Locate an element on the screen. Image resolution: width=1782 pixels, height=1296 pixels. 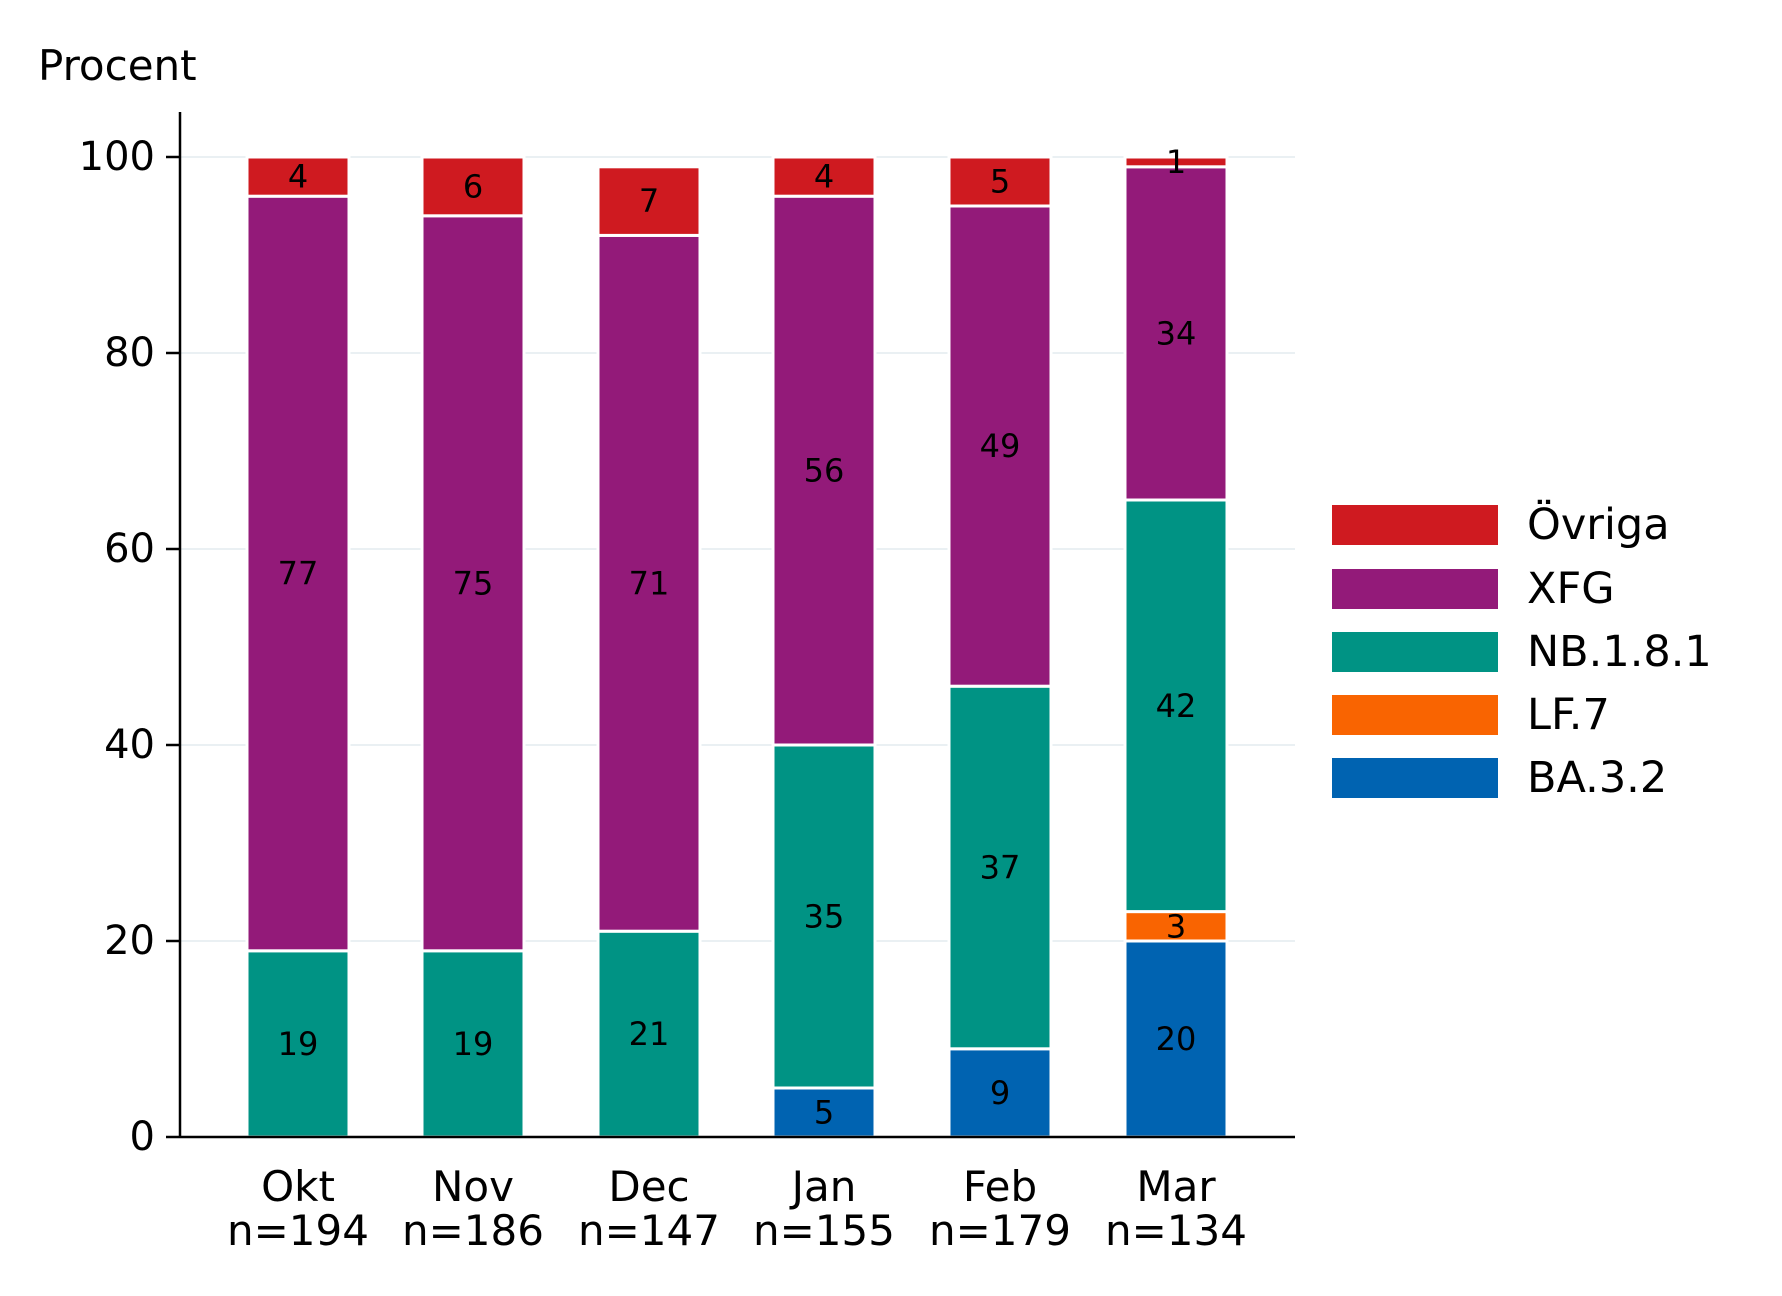
data-label: 9 is located at coordinates (1000, 1093).